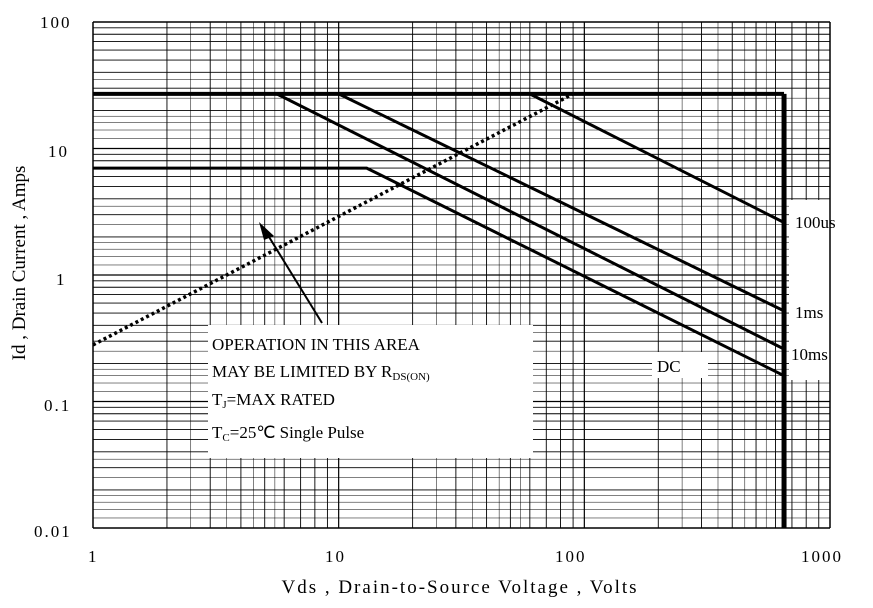  Describe the element at coordinates (316, 344) in the screenshot. I see `annotation-line-1: OPERATION IN THIS AREA` at that location.